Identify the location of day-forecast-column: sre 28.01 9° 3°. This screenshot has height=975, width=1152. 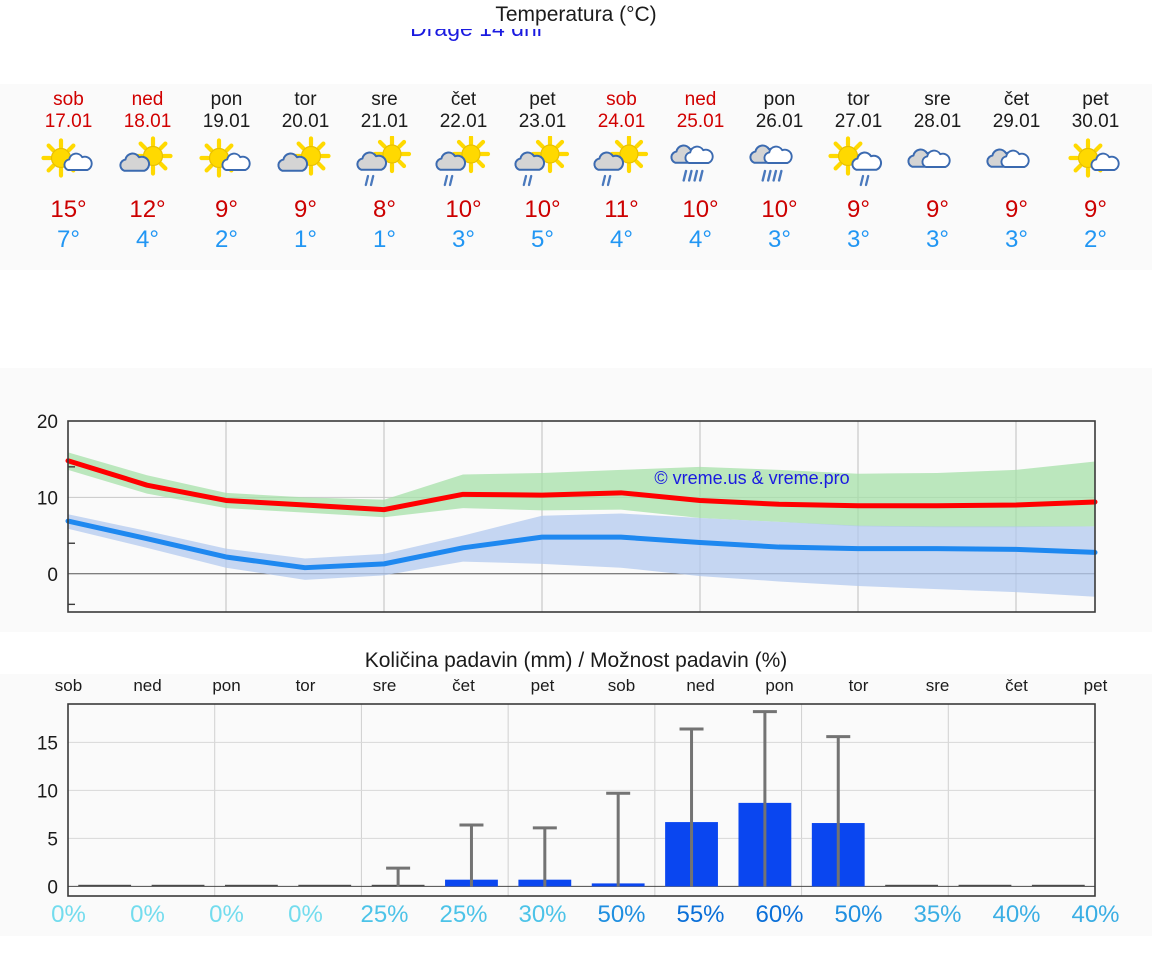
(937, 177).